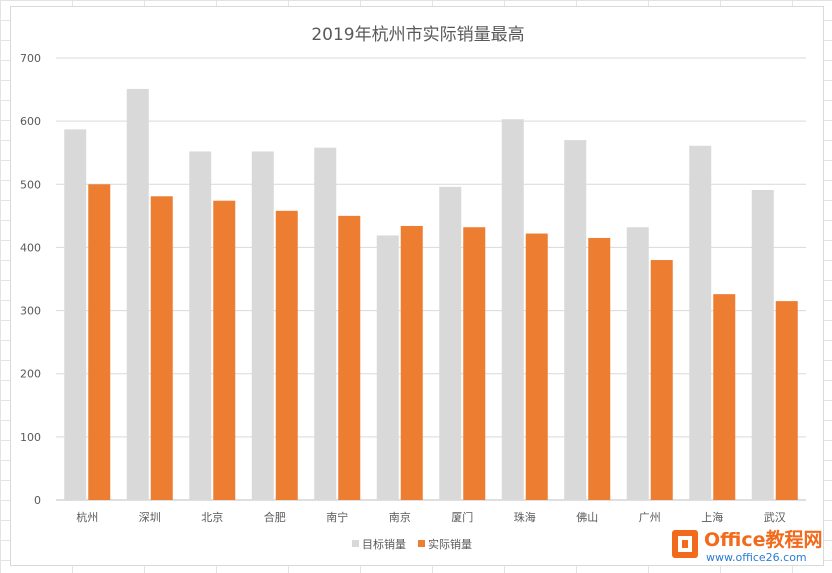 The height and width of the screenshot is (573, 832). I want to click on legend: 目标销量 实际销量, so click(412, 544).